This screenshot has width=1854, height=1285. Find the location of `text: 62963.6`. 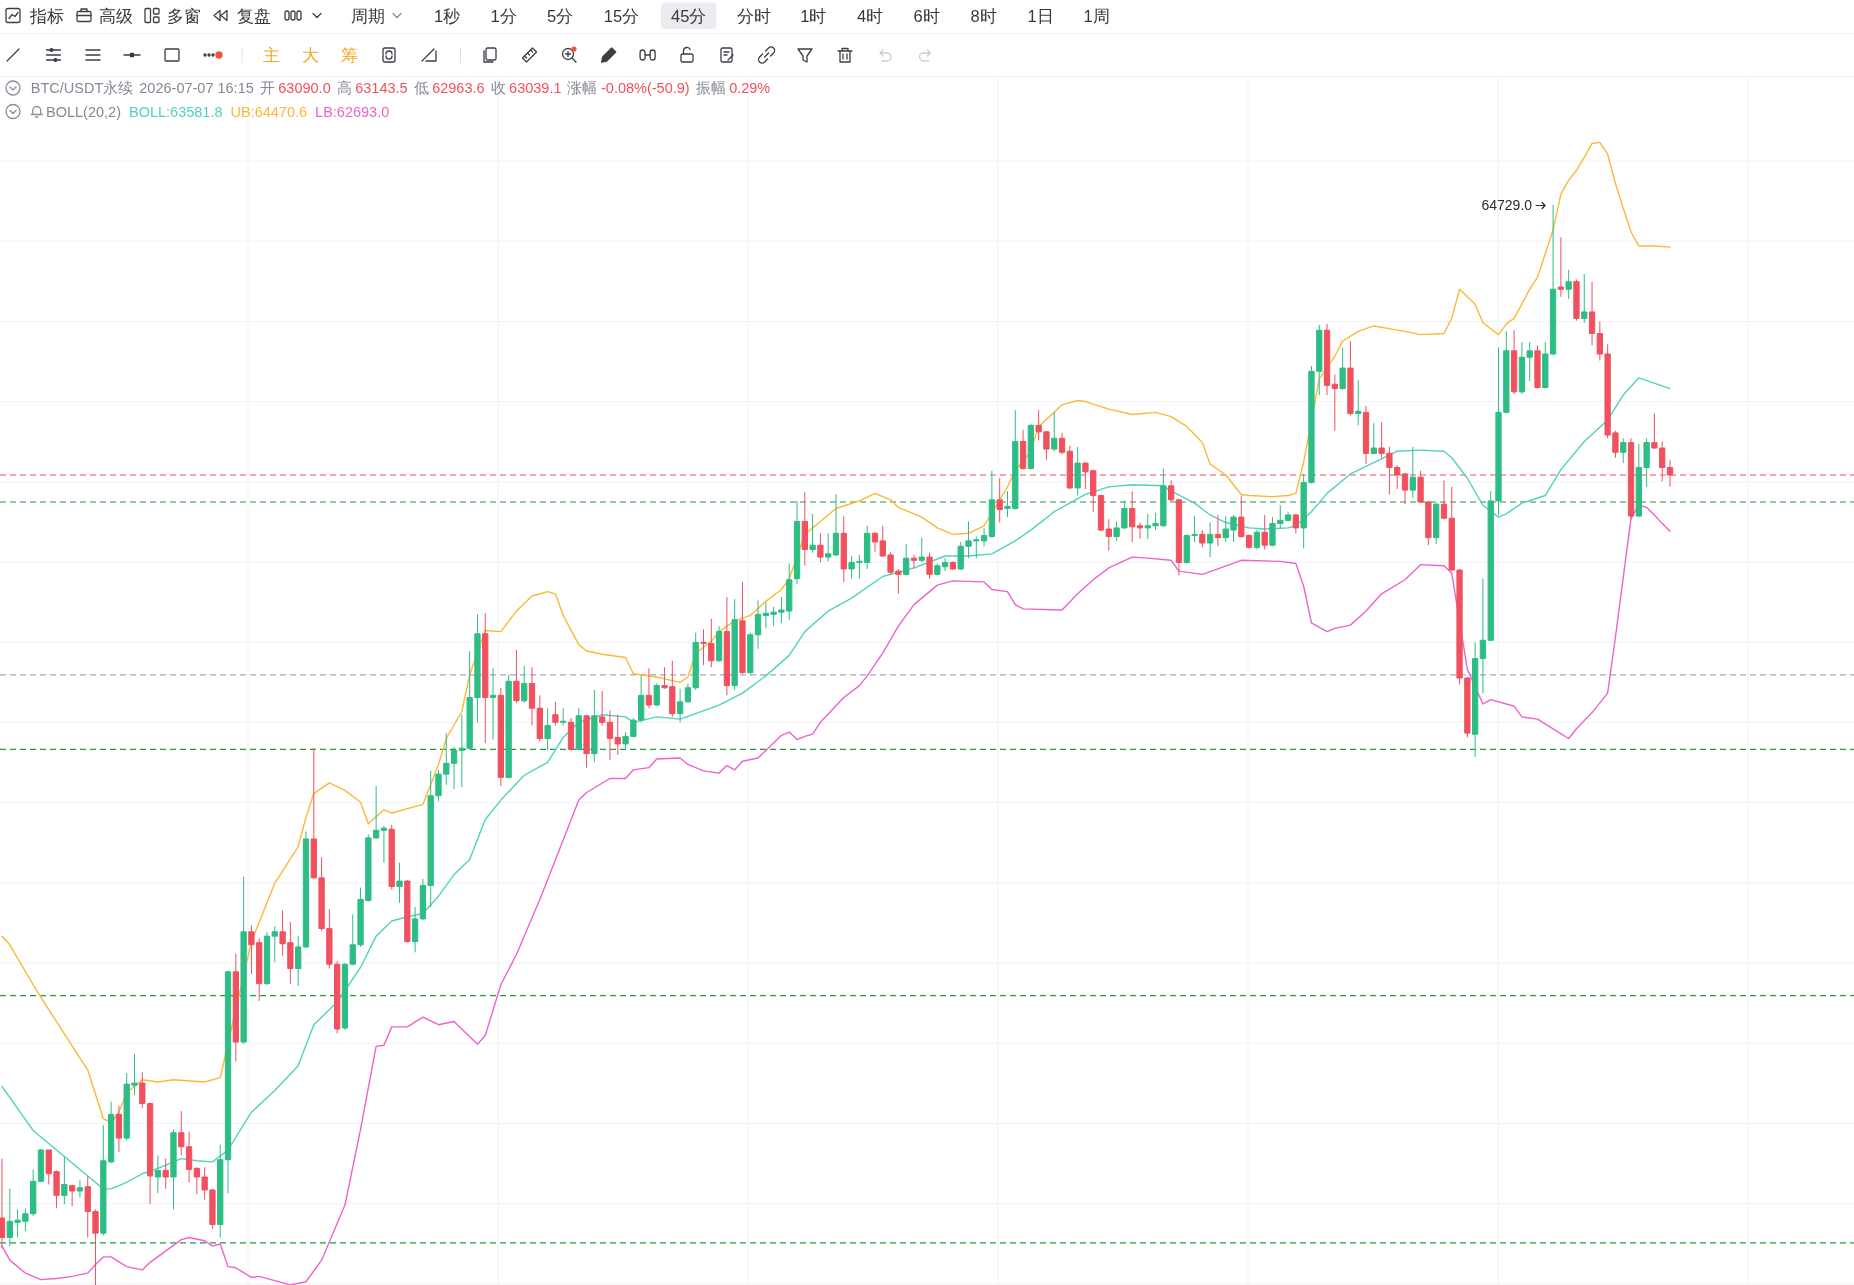

text: 62963.6 is located at coordinates (458, 88).